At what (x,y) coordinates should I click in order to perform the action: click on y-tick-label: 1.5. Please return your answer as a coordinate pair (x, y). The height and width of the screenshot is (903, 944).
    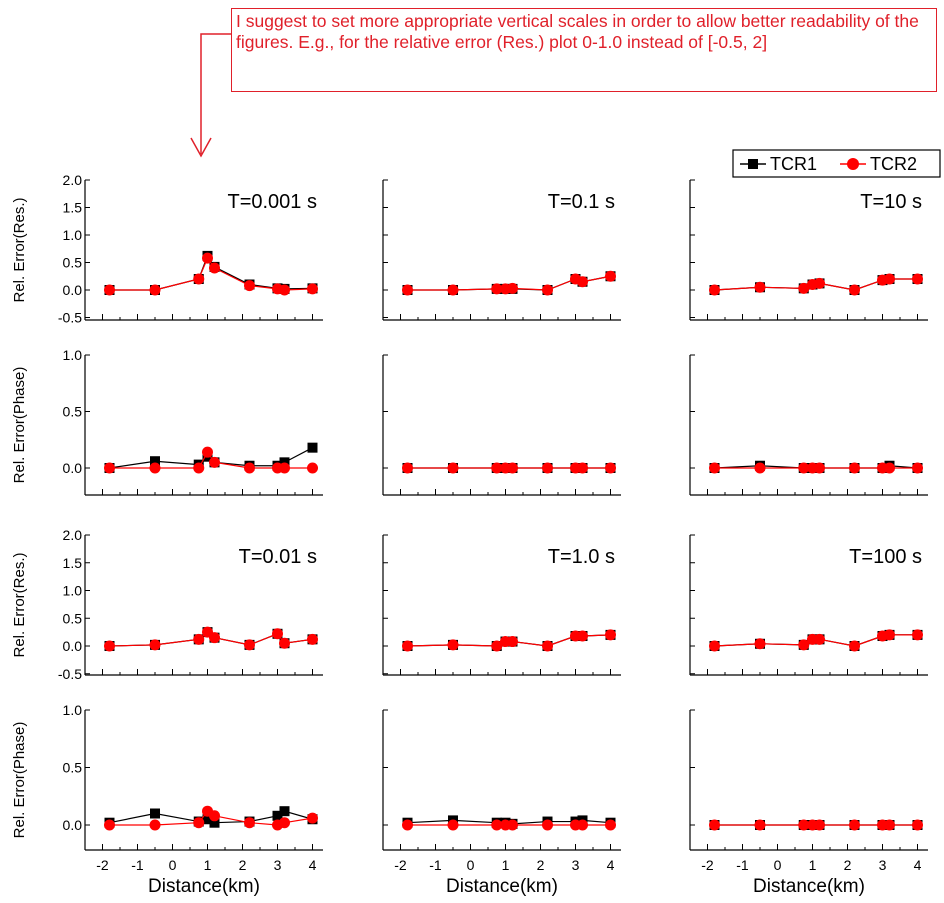
    Looking at the image, I should click on (73, 563).